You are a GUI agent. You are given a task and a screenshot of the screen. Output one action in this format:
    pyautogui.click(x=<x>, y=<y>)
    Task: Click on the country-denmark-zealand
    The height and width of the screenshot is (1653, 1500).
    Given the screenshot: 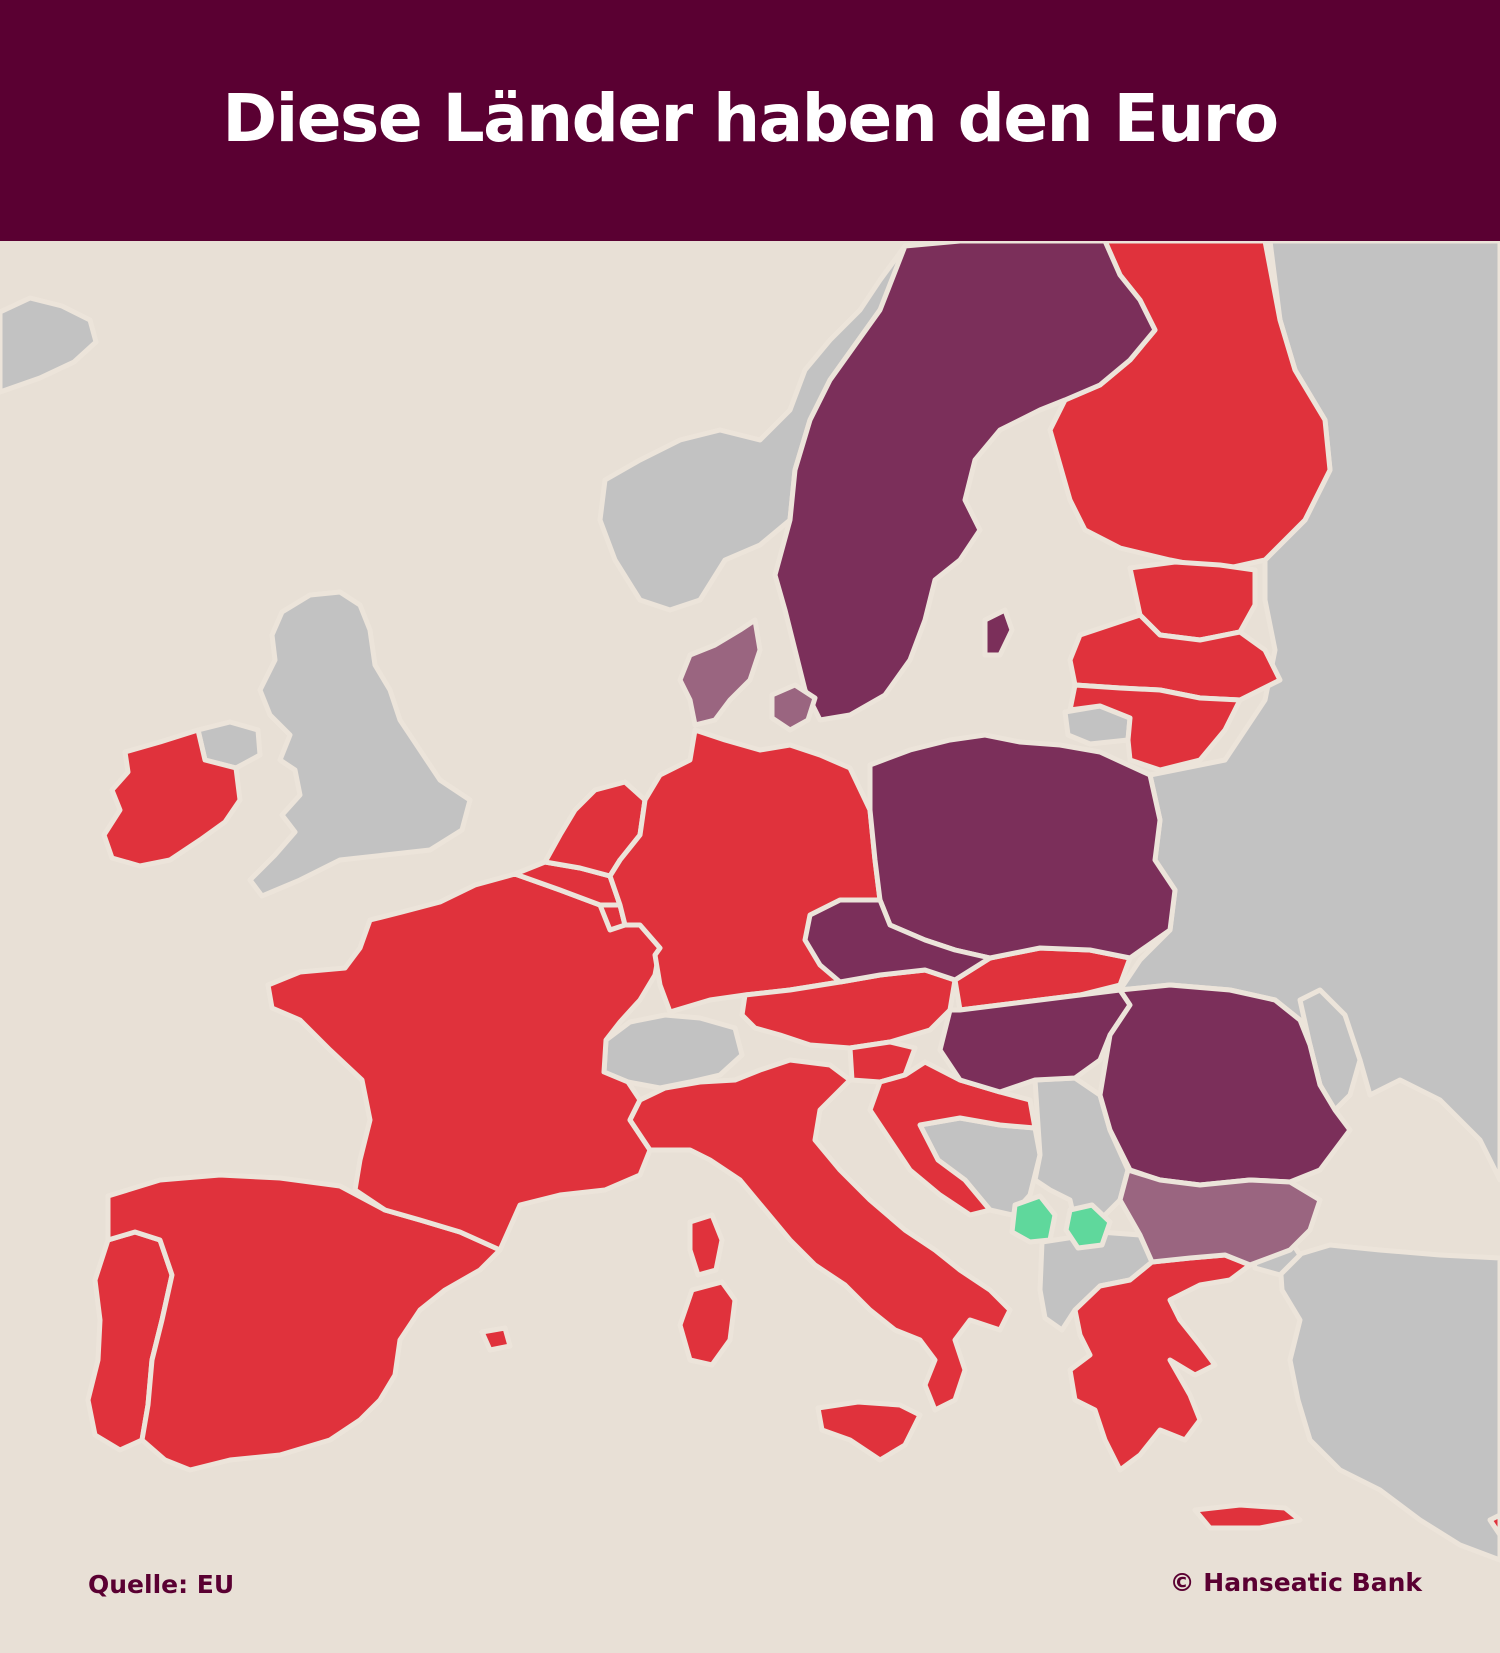 What is the action you would take?
    pyautogui.click(x=793, y=707)
    